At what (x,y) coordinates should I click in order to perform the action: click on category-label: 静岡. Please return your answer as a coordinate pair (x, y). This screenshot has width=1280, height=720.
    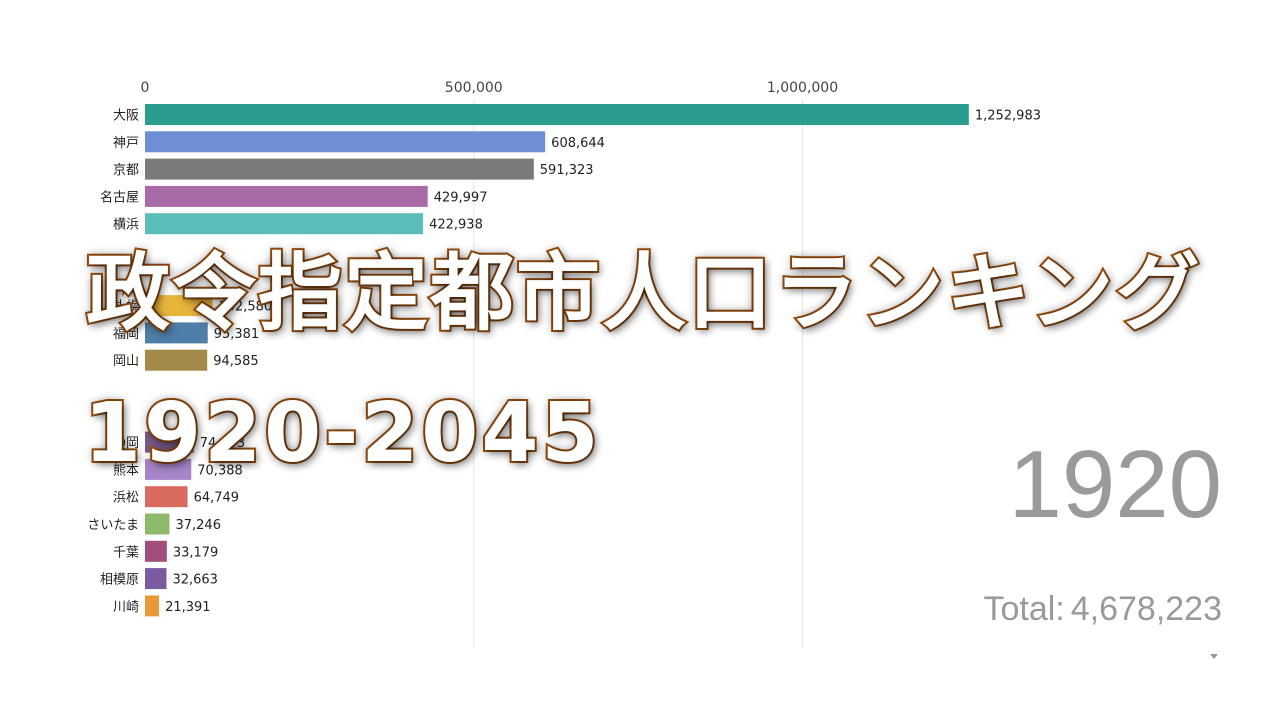
    Looking at the image, I should click on (126, 443).